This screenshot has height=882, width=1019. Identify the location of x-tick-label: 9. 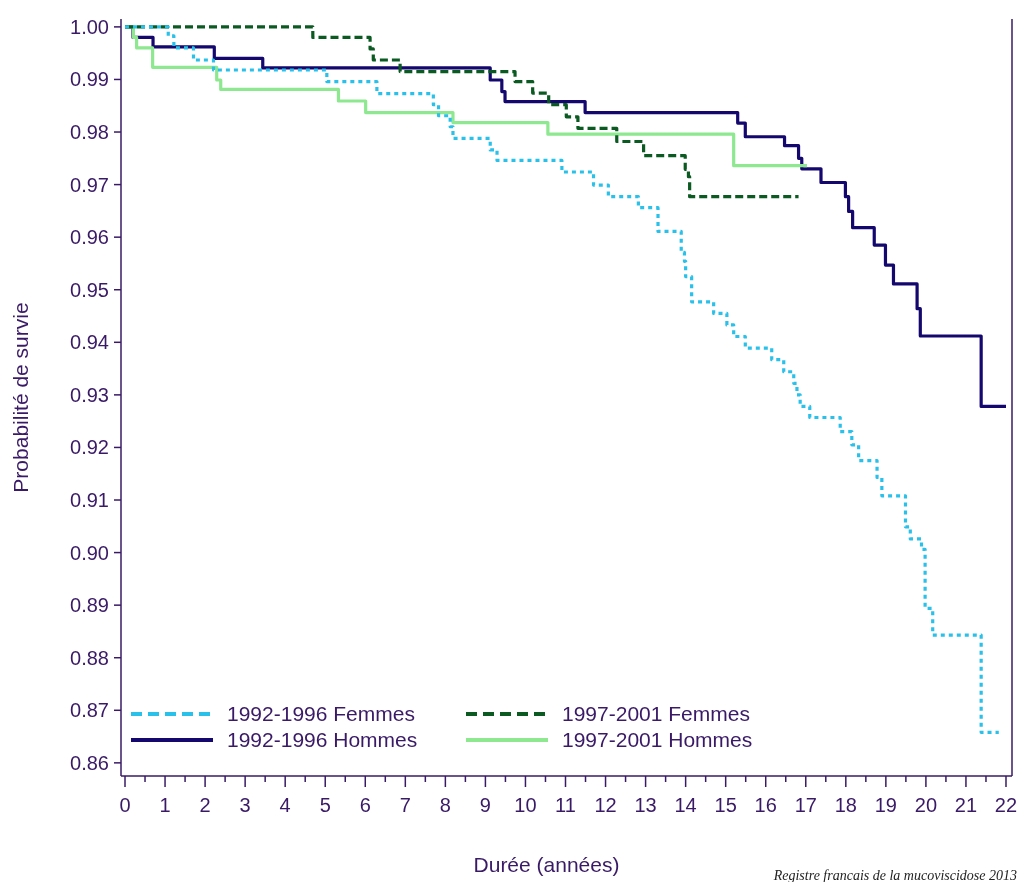
(485, 805).